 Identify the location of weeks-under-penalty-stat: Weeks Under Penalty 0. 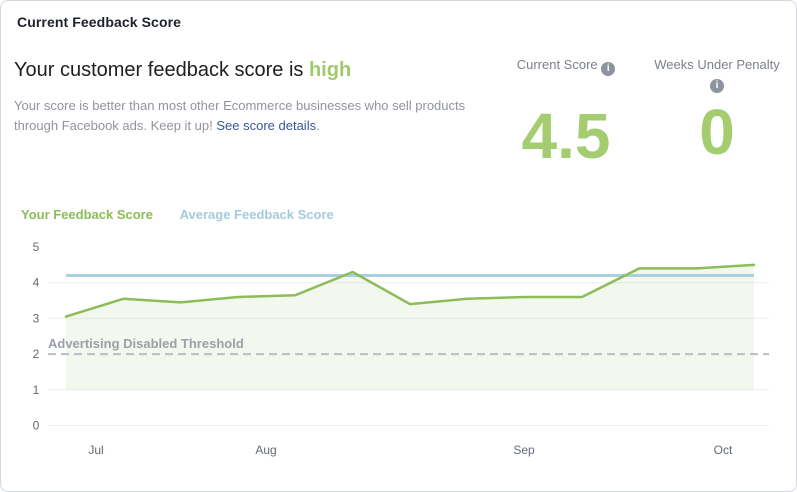
(717, 110).